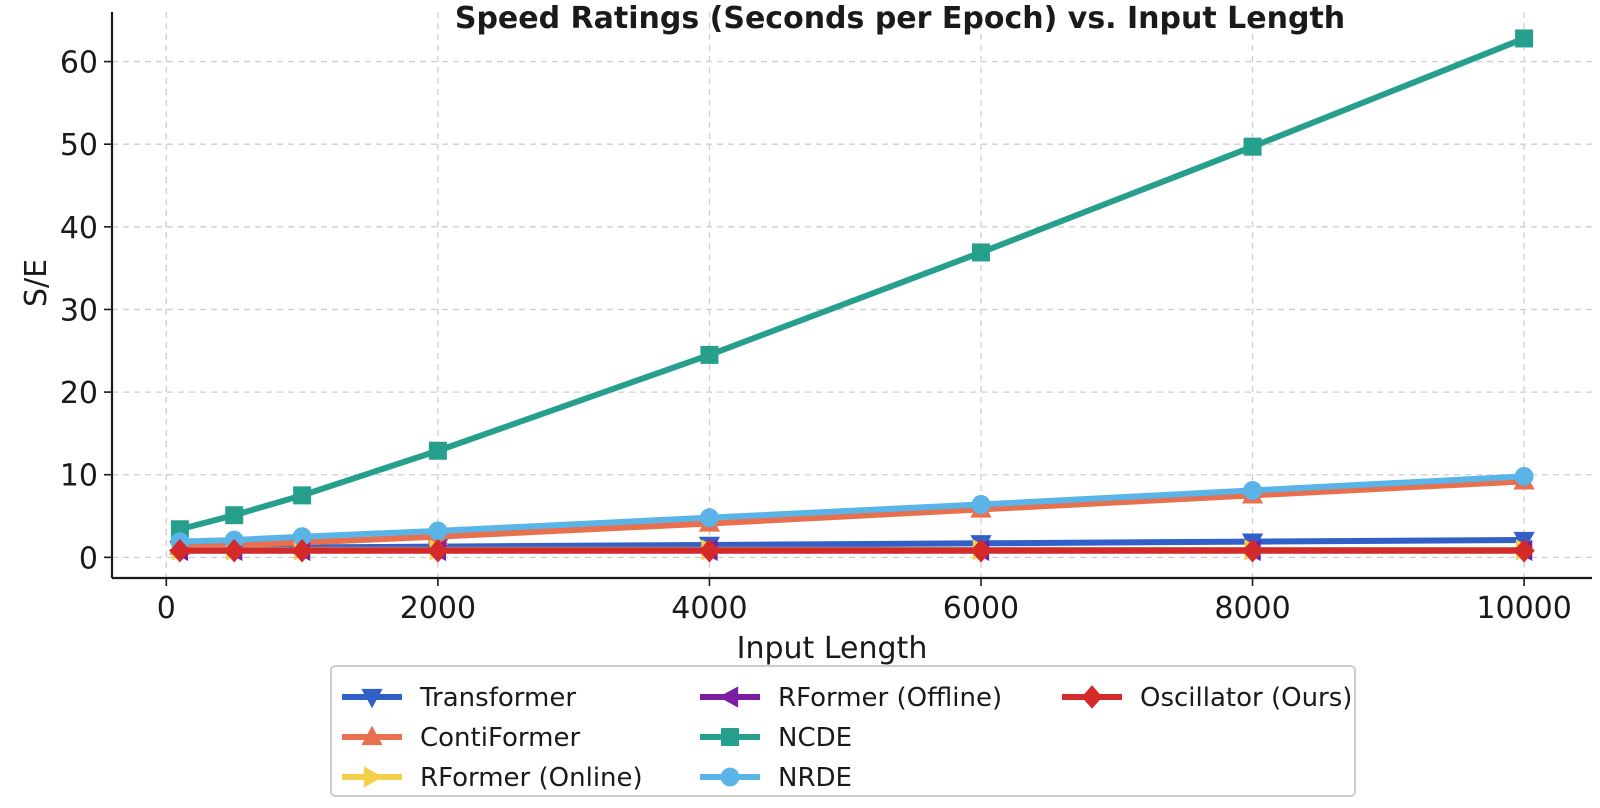 The width and height of the screenshot is (1600, 808). I want to click on legend-label: Oscillator (Ours), so click(1246, 698).